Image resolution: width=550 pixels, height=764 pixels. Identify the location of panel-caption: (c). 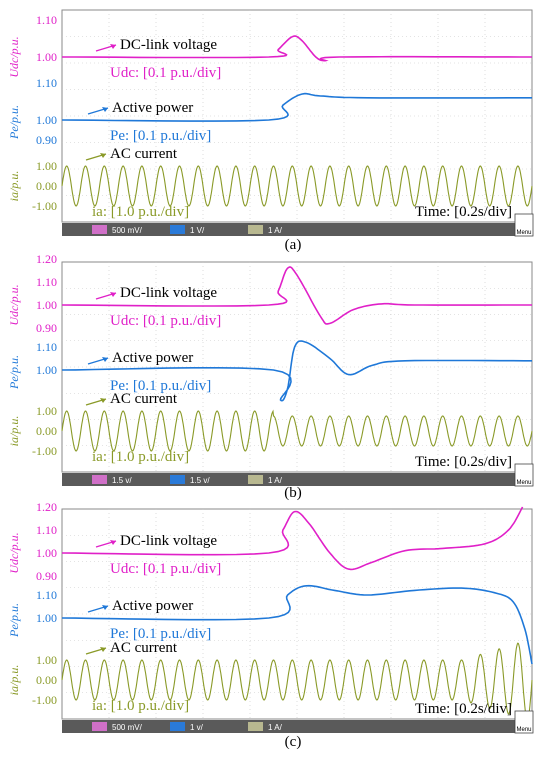
(293, 742).